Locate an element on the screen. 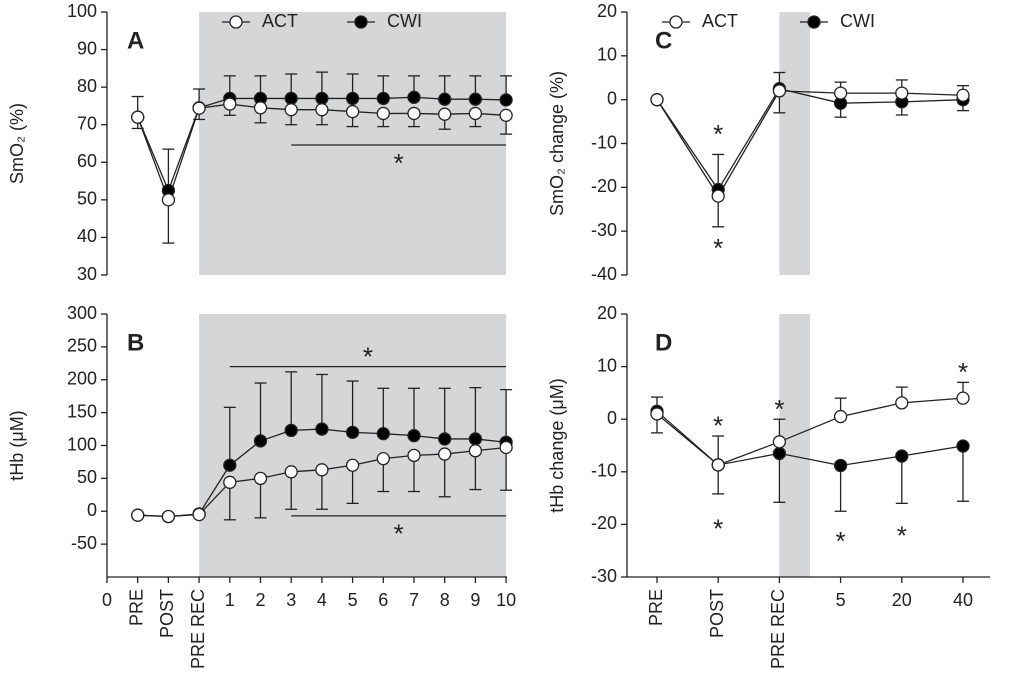 The width and height of the screenshot is (1024, 691). y-tick-label: 150 is located at coordinates (82, 411).